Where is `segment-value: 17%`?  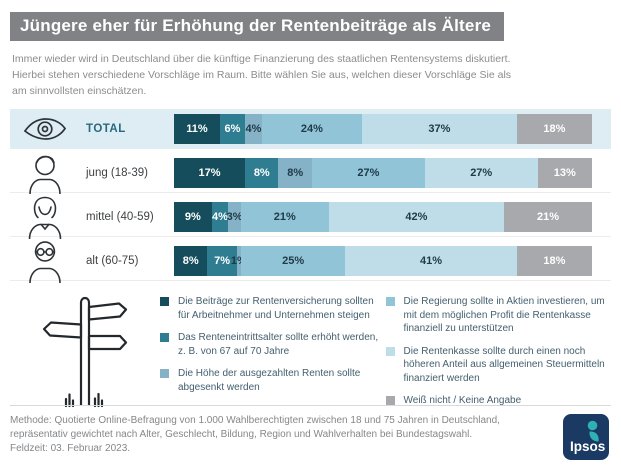 segment-value: 17% is located at coordinates (209, 172).